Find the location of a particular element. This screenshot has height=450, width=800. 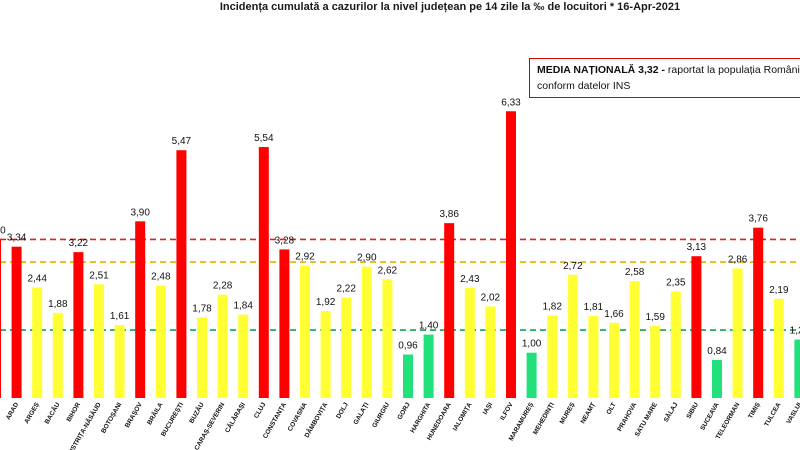

category-label-10: BUZĂU is located at coordinates (196, 412).